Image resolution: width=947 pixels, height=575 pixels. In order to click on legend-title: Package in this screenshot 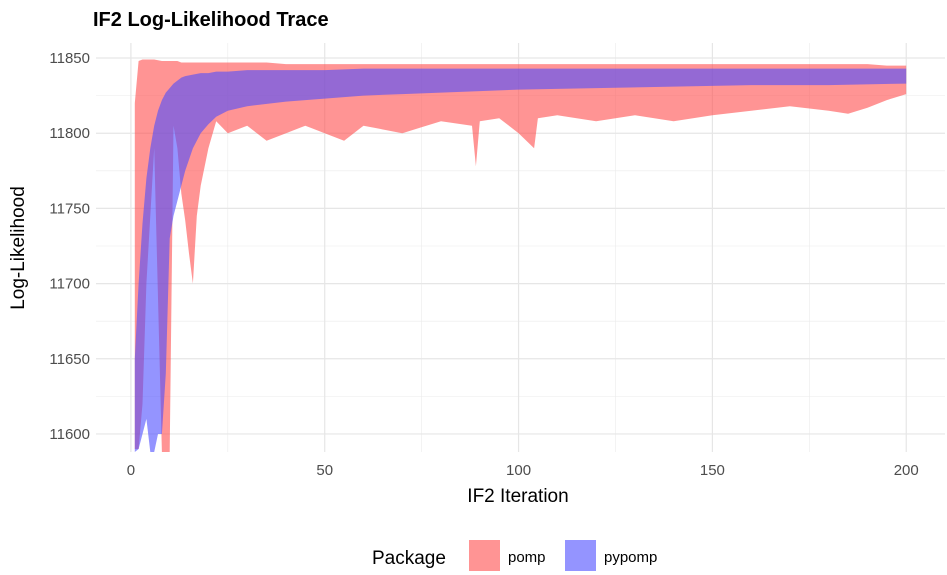, I will do `click(409, 558)`.